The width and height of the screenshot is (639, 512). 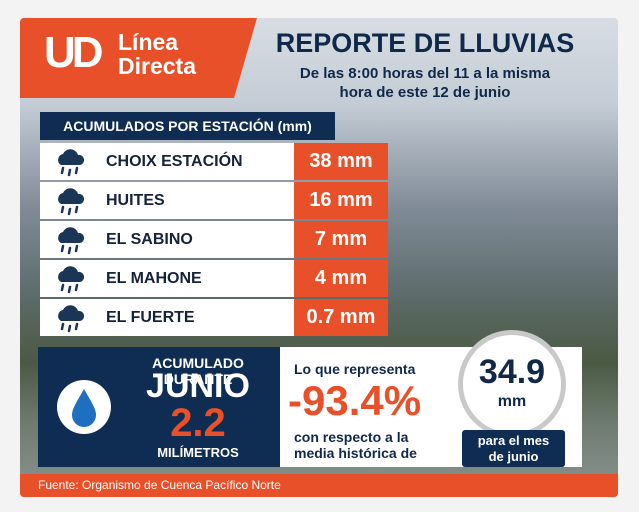 What do you see at coordinates (198, 423) in the screenshot?
I see `monthly-value: 2.2` at bounding box center [198, 423].